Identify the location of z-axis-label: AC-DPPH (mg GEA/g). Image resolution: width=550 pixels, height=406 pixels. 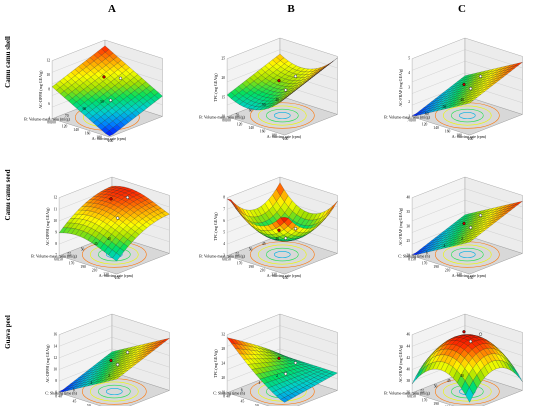
(40, 89).